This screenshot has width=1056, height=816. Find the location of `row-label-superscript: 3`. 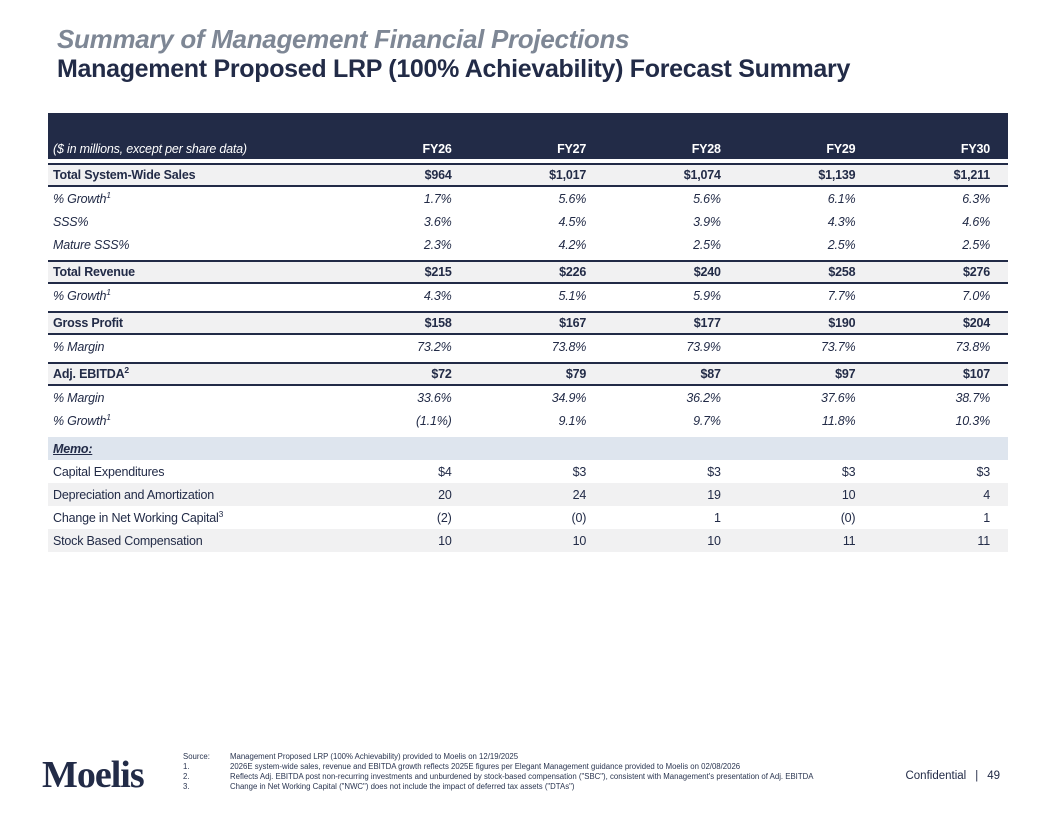

row-label-superscript: 3 is located at coordinates (221, 513).